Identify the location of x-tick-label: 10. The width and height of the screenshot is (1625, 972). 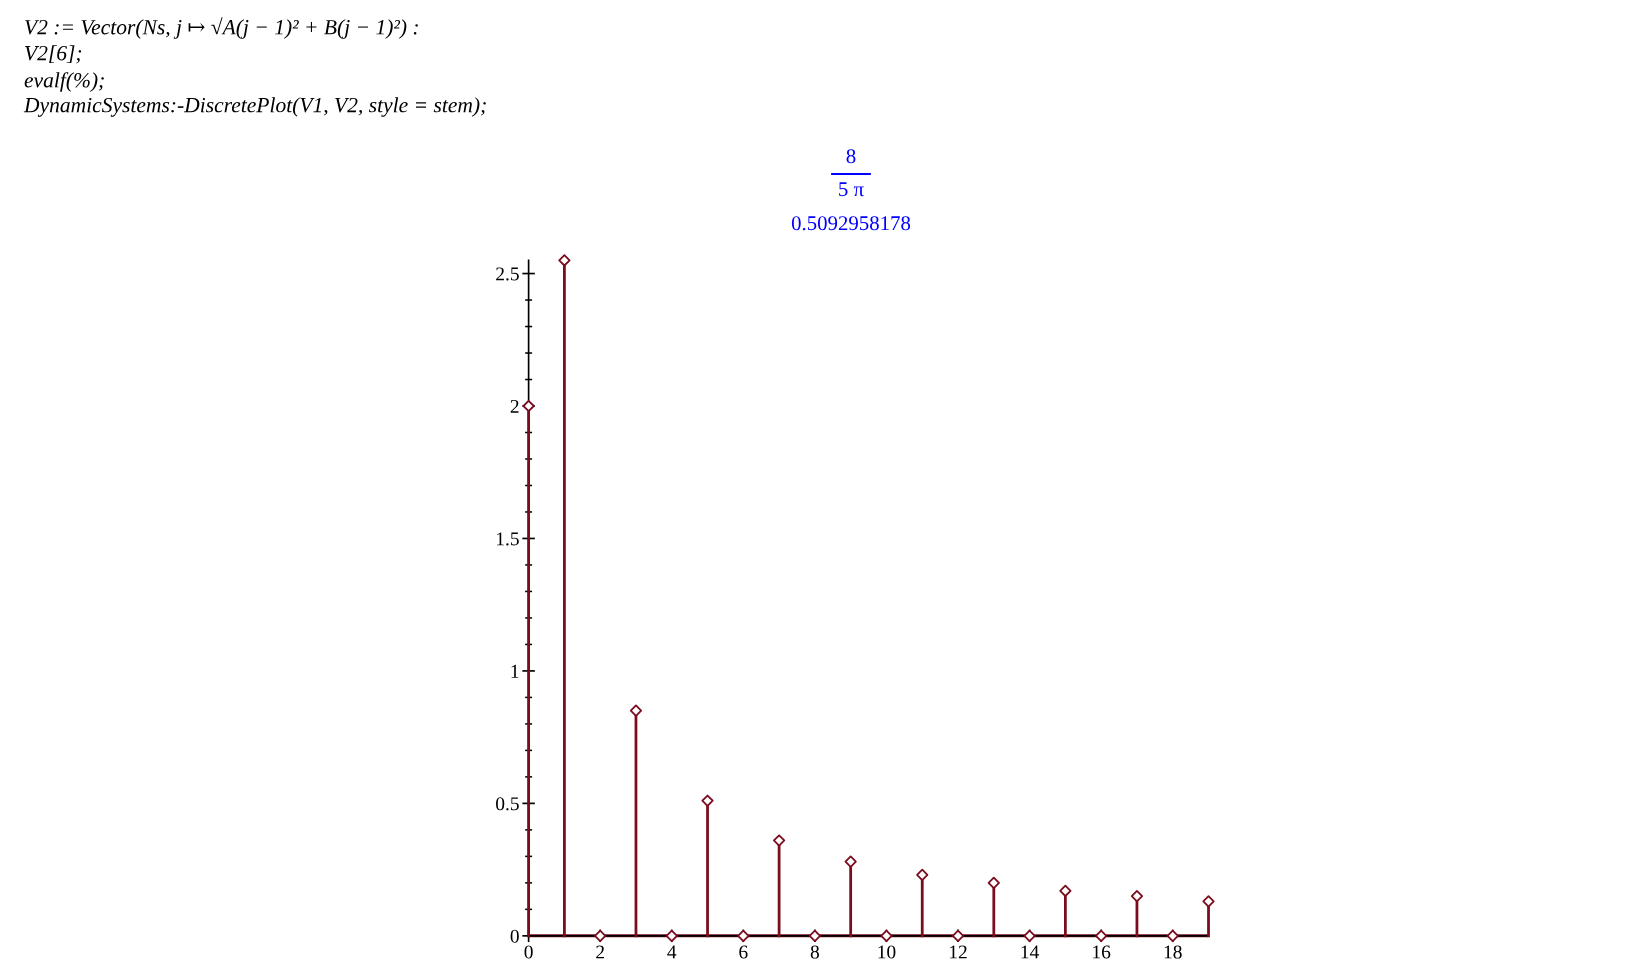
(887, 952).